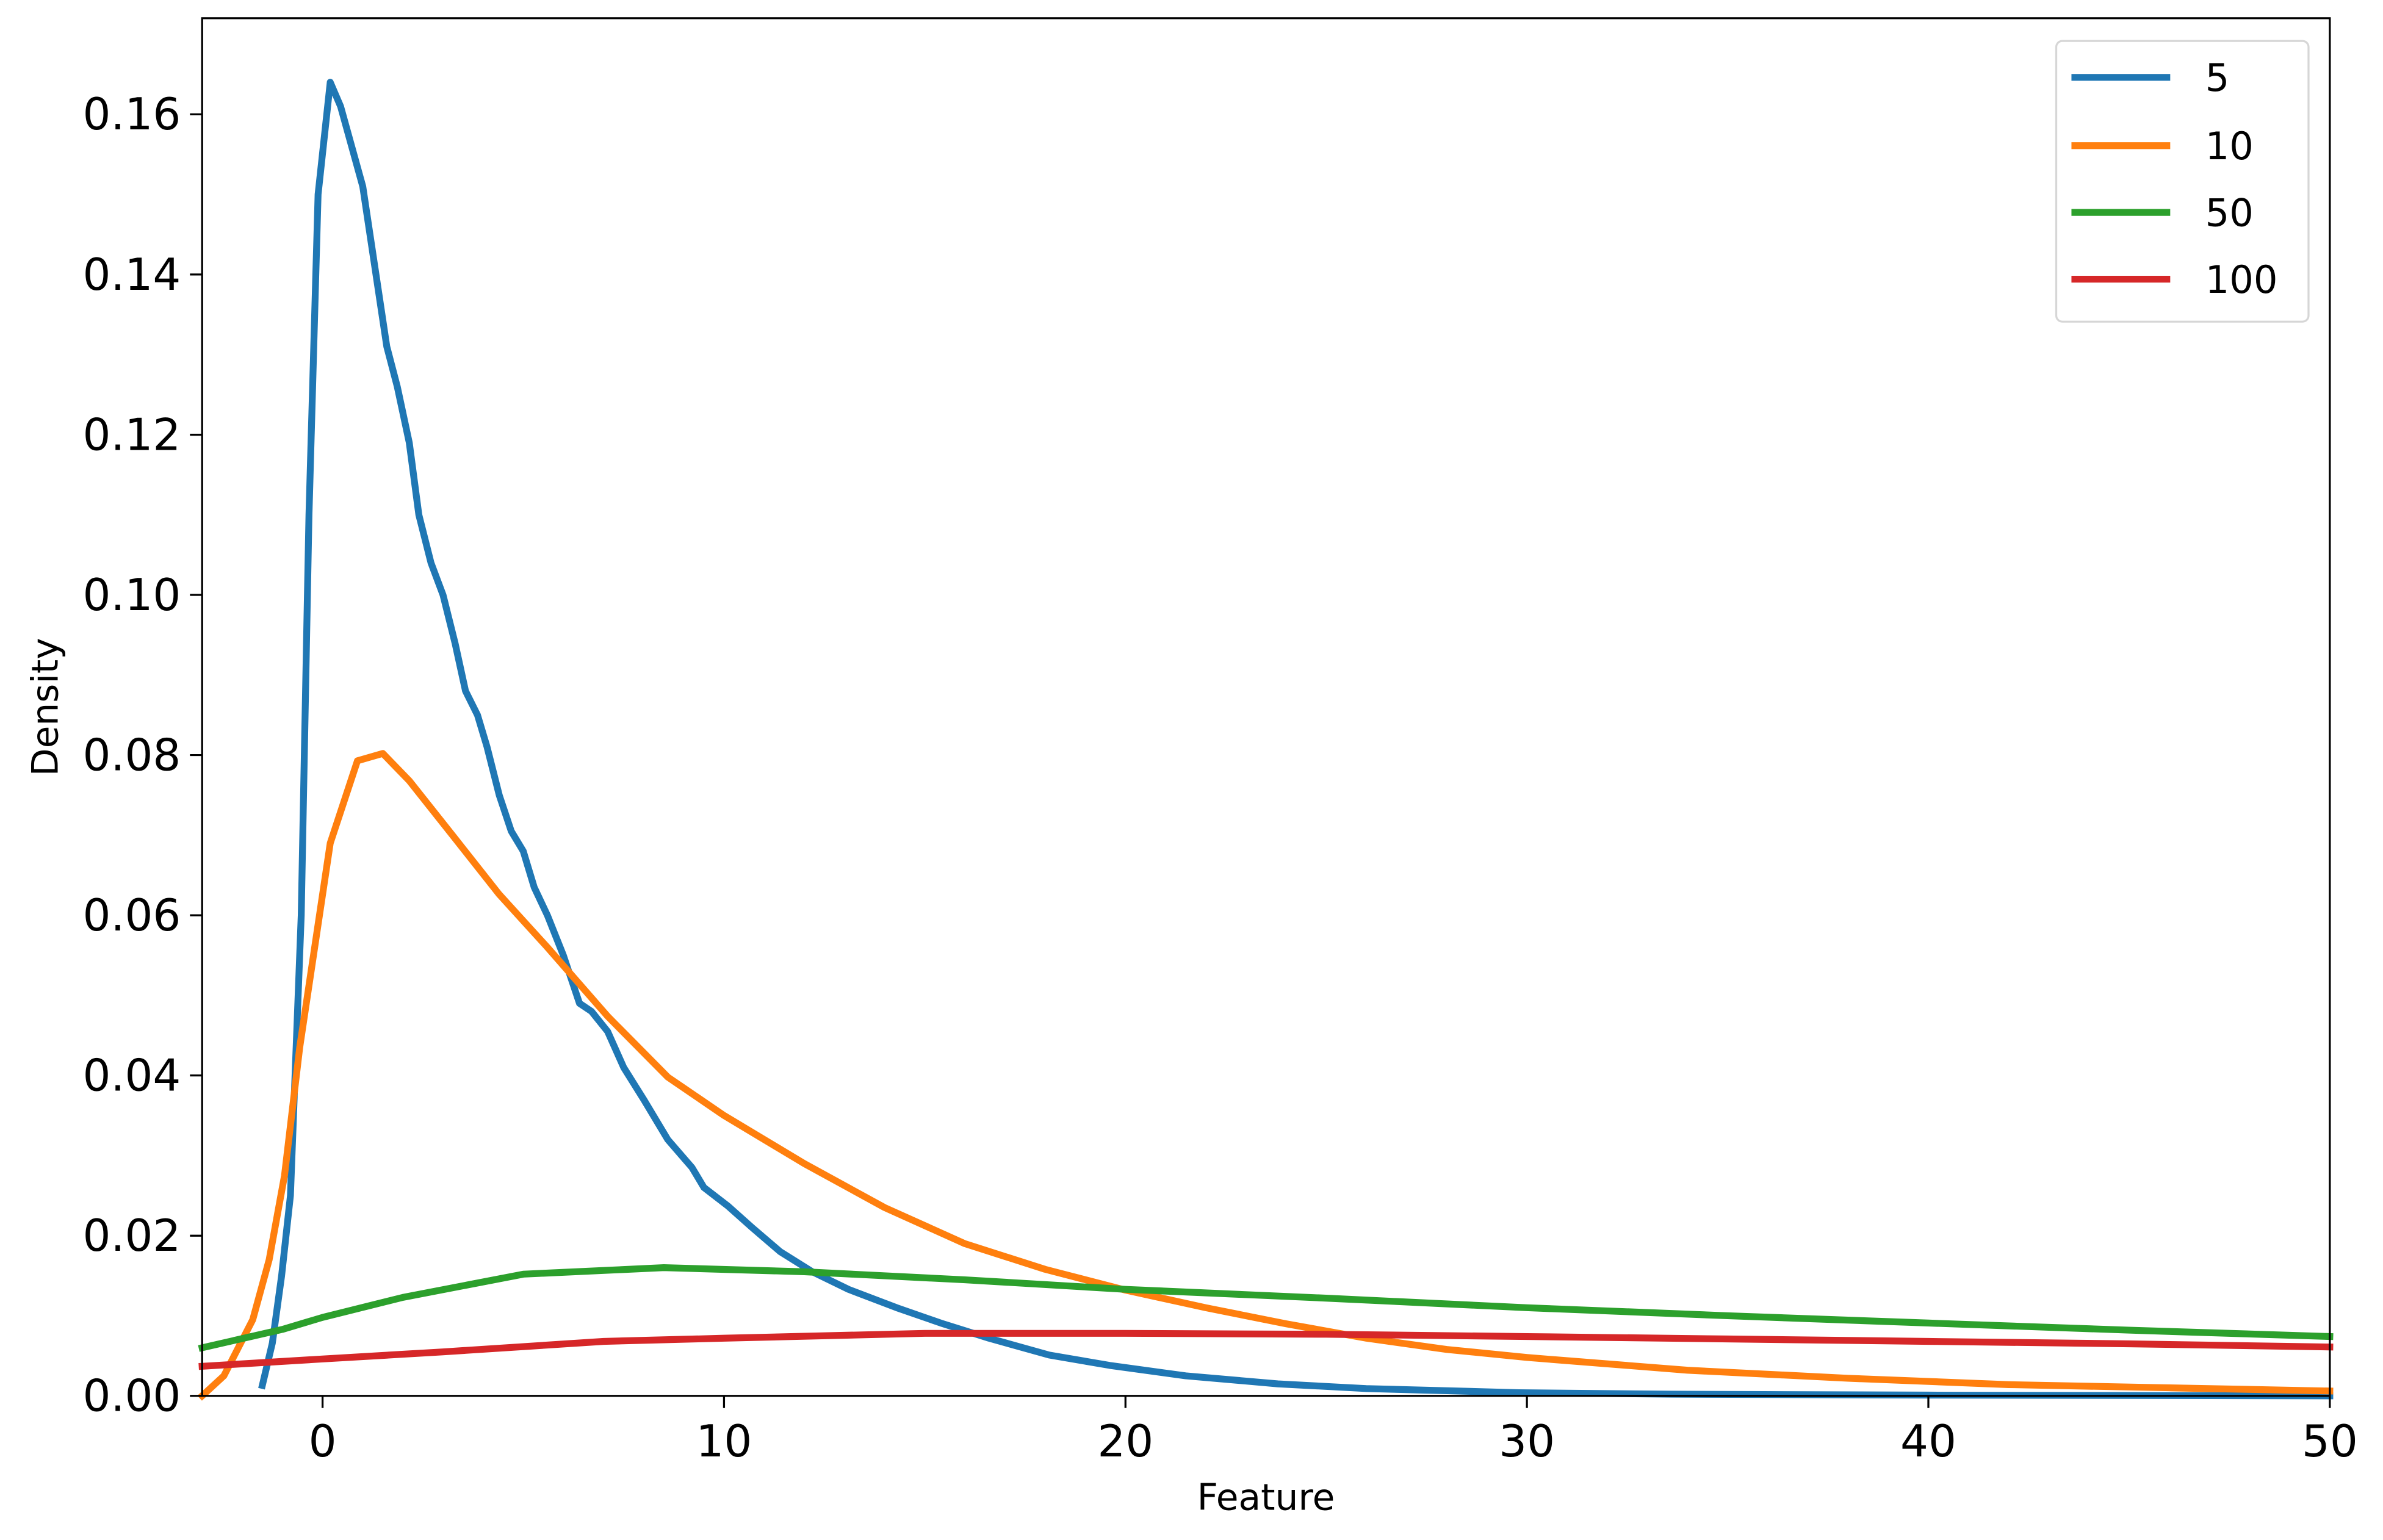 Image resolution: width=2383 pixels, height=1540 pixels. Describe the element at coordinates (1928, 1441) in the screenshot. I see `x-tick-label: 40` at that location.